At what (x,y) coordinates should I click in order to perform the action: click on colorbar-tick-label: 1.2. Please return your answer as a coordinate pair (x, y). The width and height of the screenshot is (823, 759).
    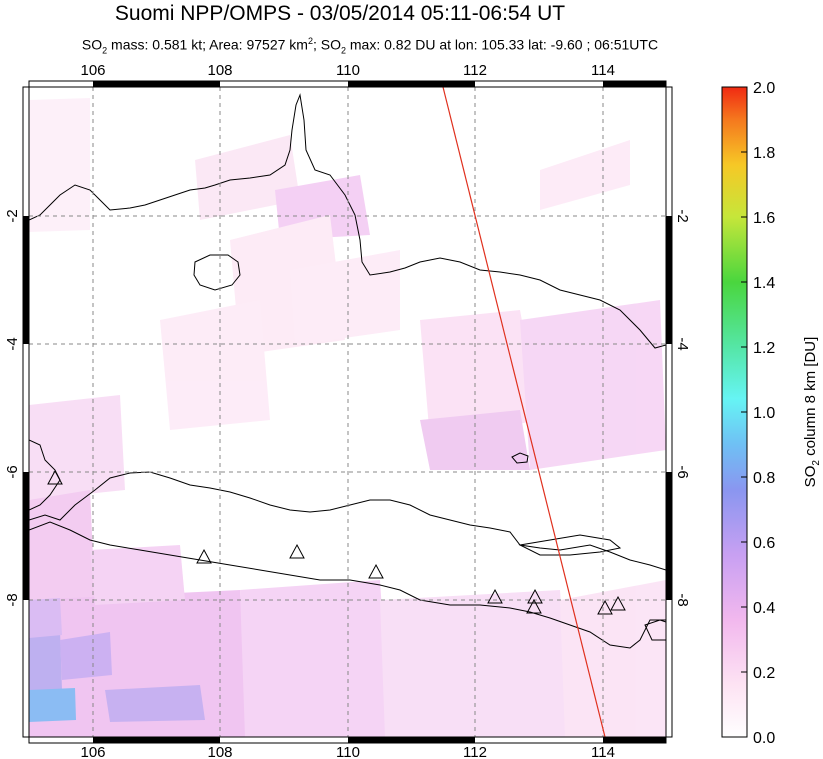
    Looking at the image, I should click on (764, 348).